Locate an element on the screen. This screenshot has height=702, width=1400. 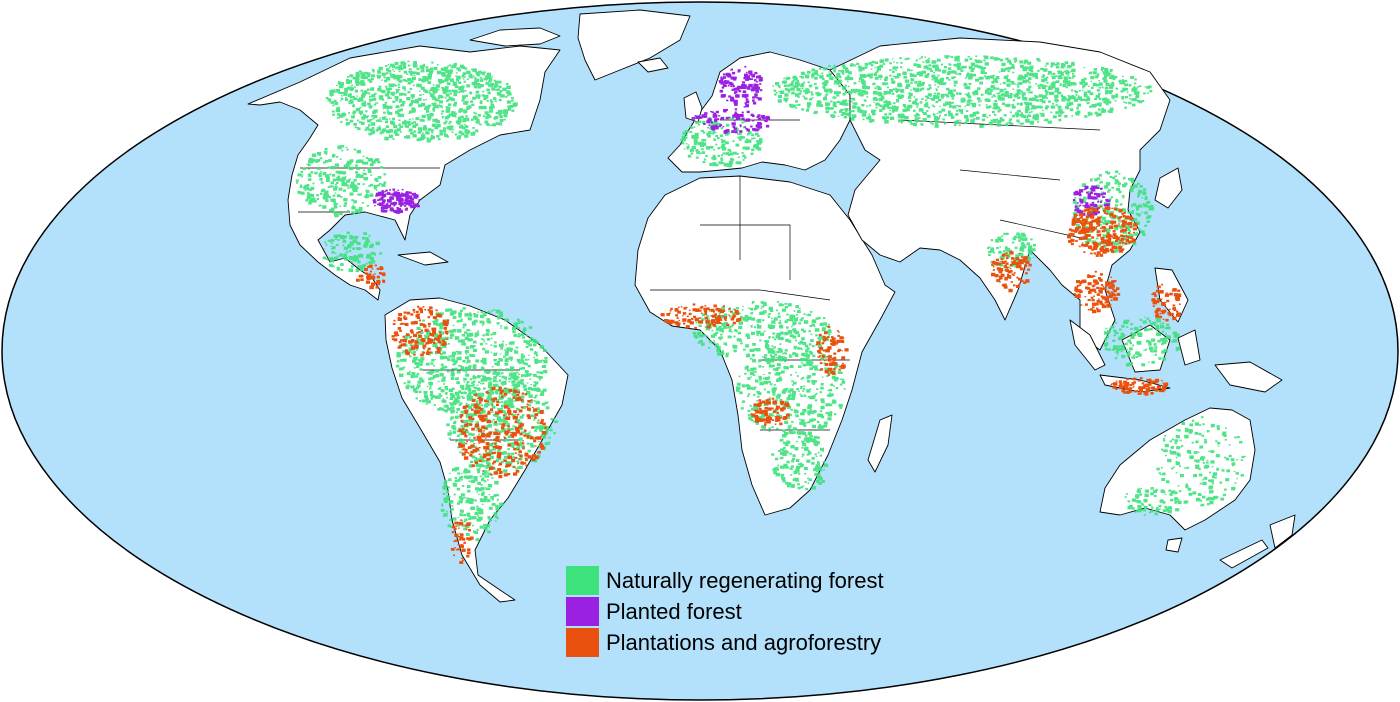
legend-label-natural: Naturally regenerating forest is located at coordinates (745, 580).